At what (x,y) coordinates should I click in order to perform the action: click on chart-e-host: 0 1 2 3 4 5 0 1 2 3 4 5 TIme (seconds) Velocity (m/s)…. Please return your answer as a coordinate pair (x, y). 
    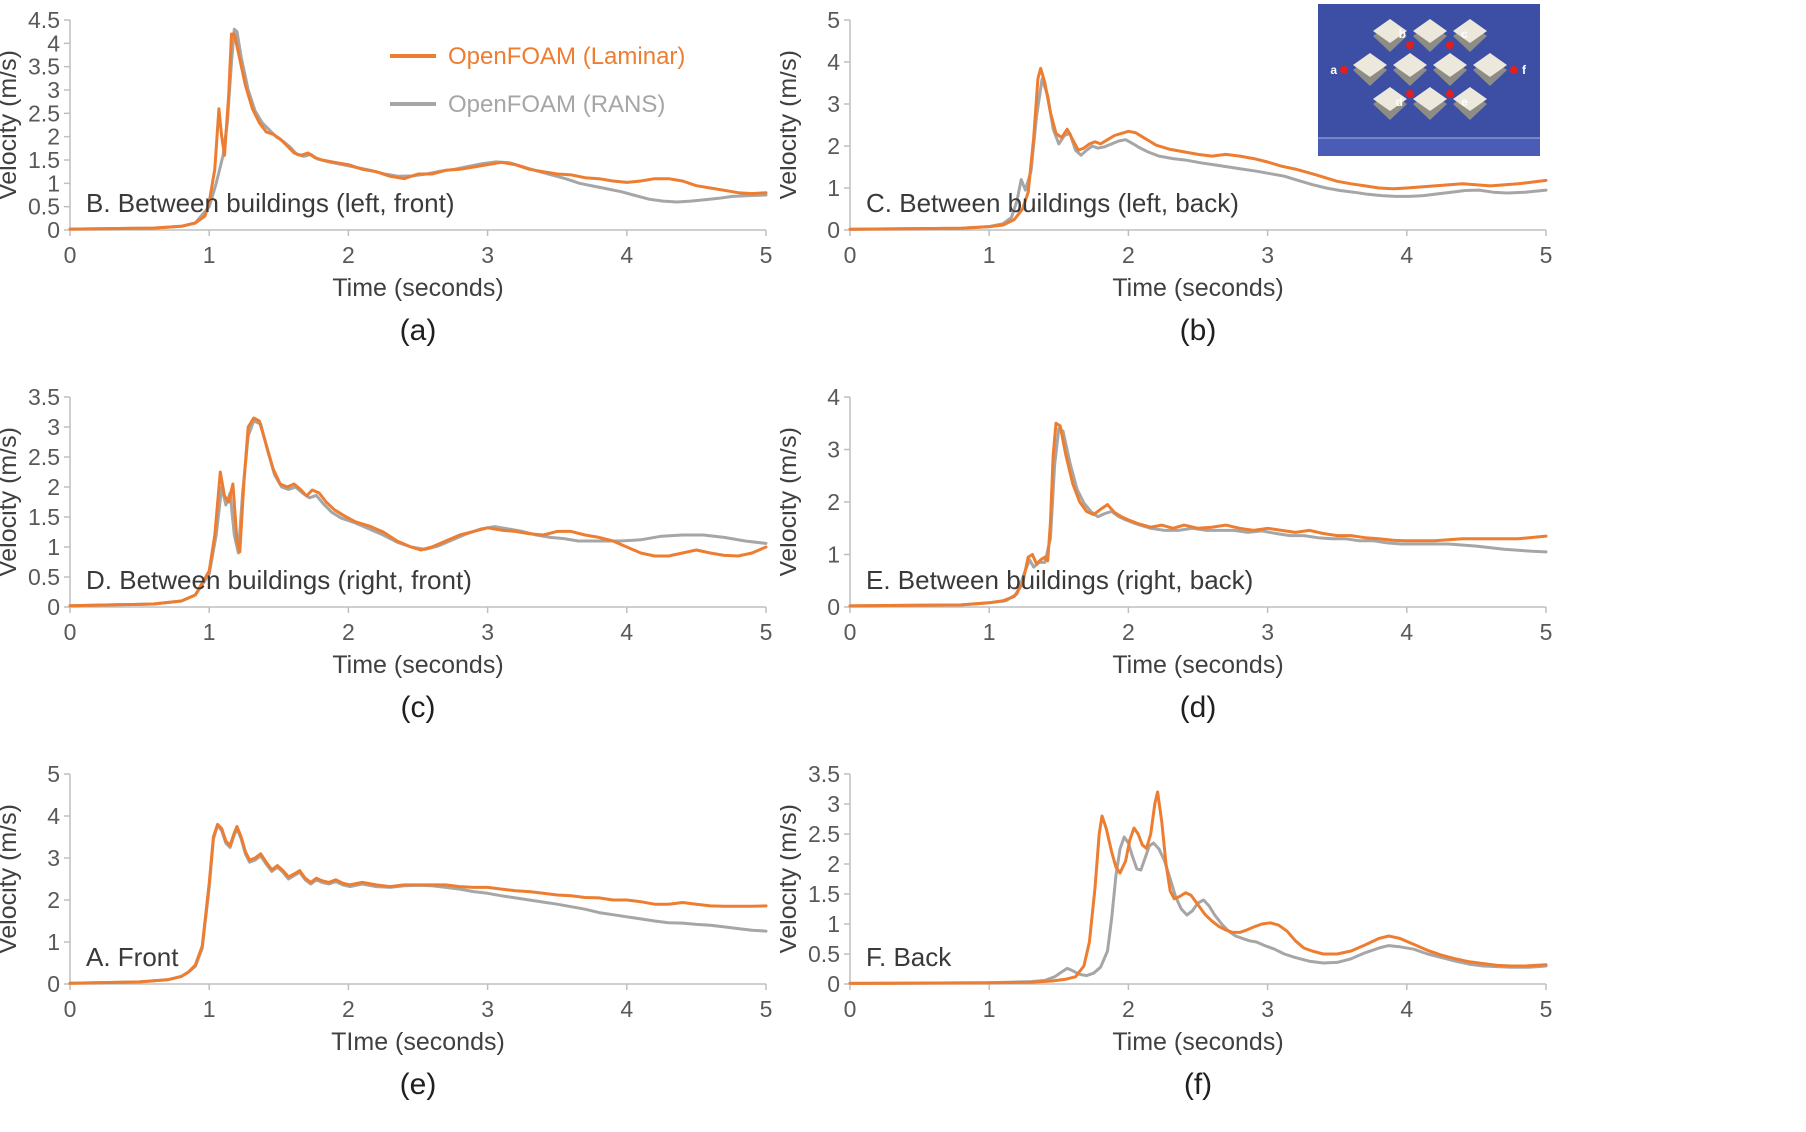
    Looking at the image, I should click on (388, 913).